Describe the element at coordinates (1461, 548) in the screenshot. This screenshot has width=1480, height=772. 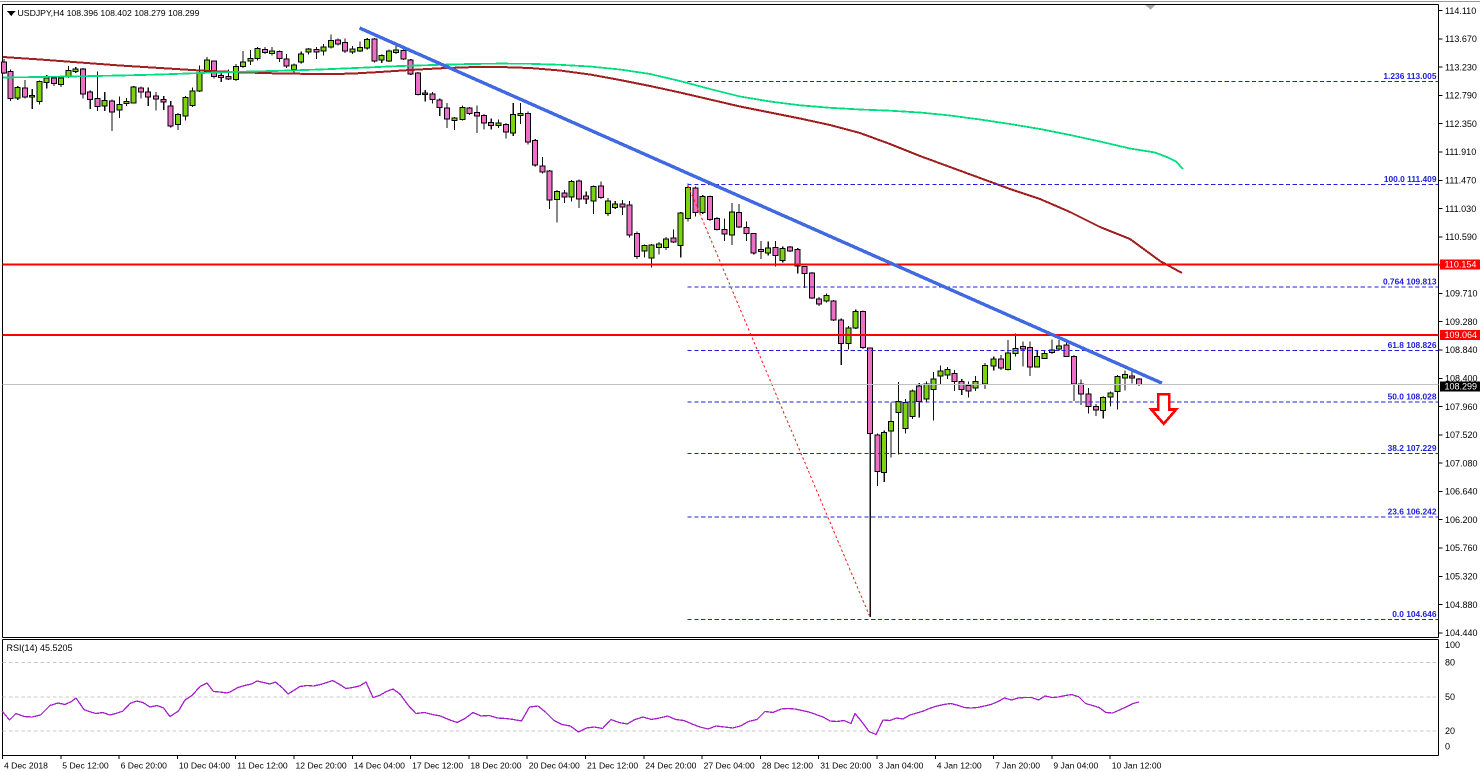
I see `svg-text: 105.760` at that location.